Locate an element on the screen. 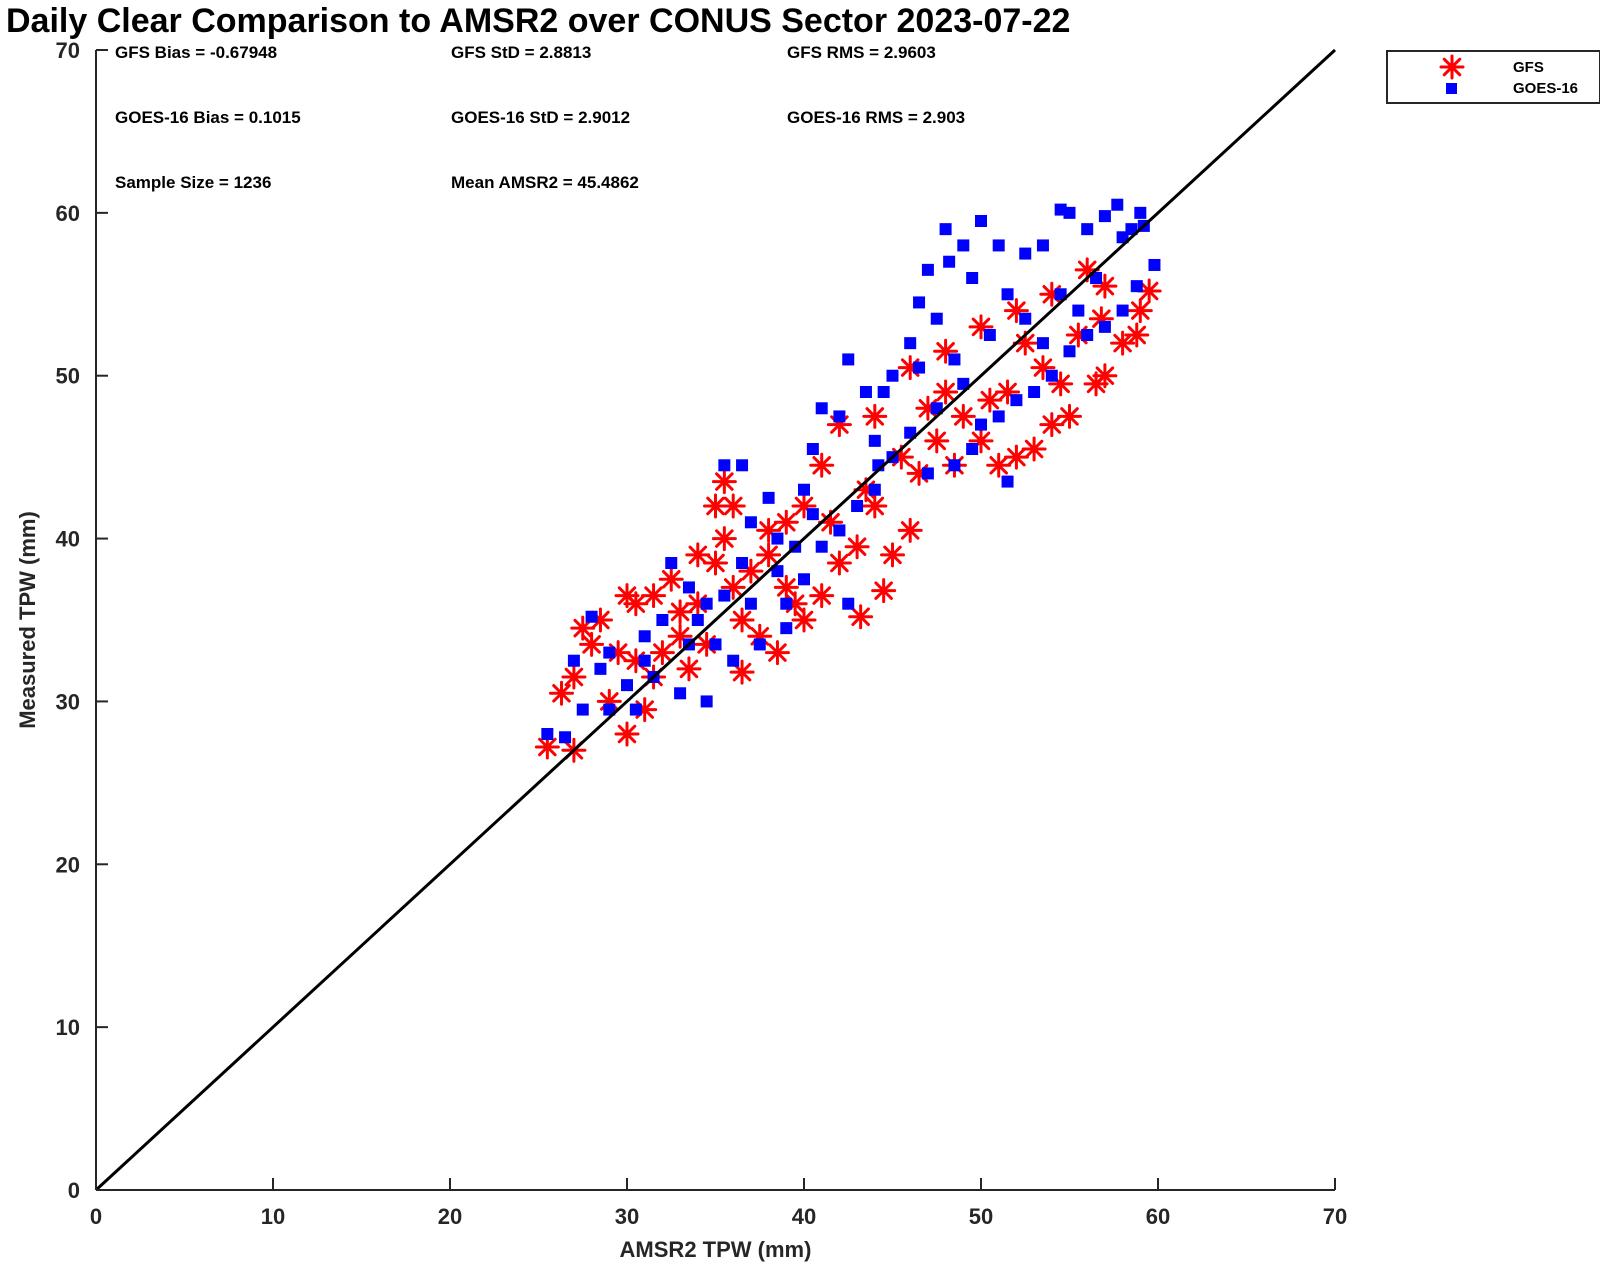 Image resolution: width=1600 pixels, height=1264 pixels. stat-goes-std: GOES-16 StD = 2.9012 is located at coordinates (540, 117).